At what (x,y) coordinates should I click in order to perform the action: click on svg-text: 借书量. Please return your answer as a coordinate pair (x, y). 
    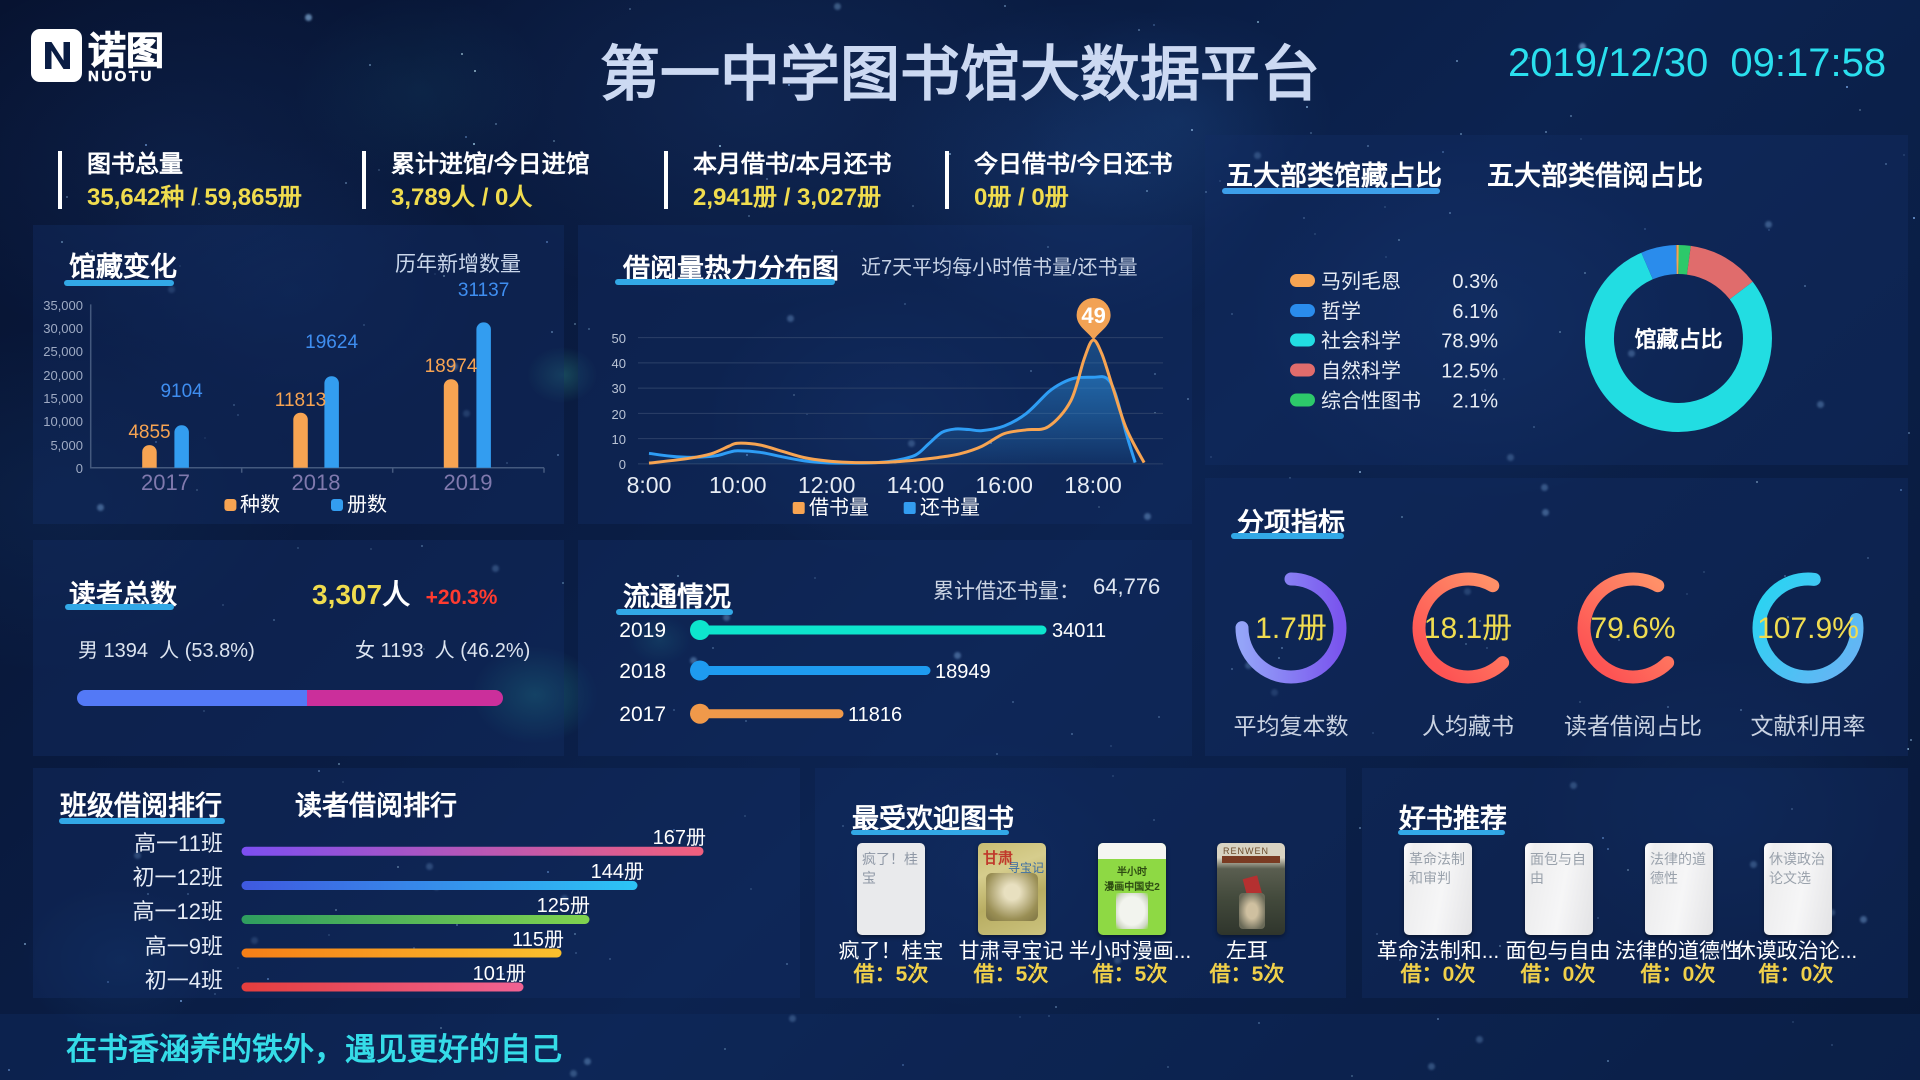
    Looking at the image, I should click on (839, 507).